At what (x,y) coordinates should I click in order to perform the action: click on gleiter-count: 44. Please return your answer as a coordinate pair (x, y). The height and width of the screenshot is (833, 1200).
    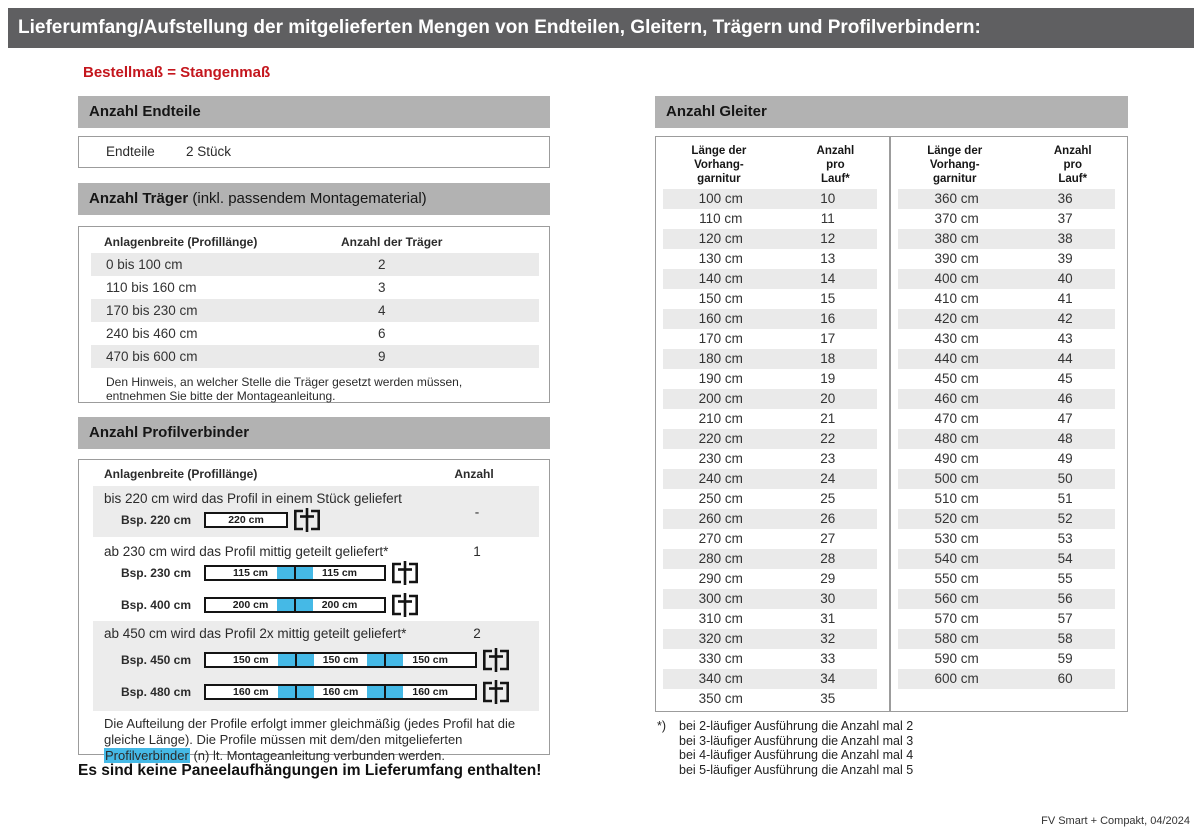
    Looking at the image, I should click on (1065, 358).